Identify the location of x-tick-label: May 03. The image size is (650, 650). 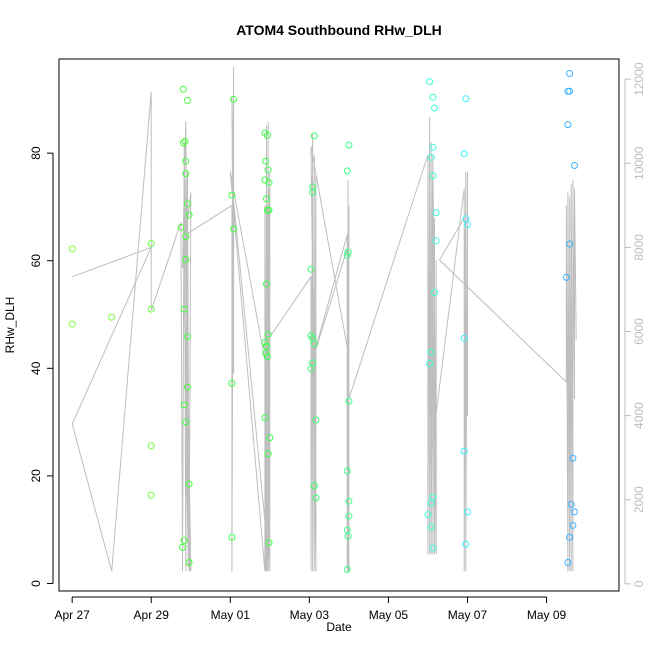
(310, 615).